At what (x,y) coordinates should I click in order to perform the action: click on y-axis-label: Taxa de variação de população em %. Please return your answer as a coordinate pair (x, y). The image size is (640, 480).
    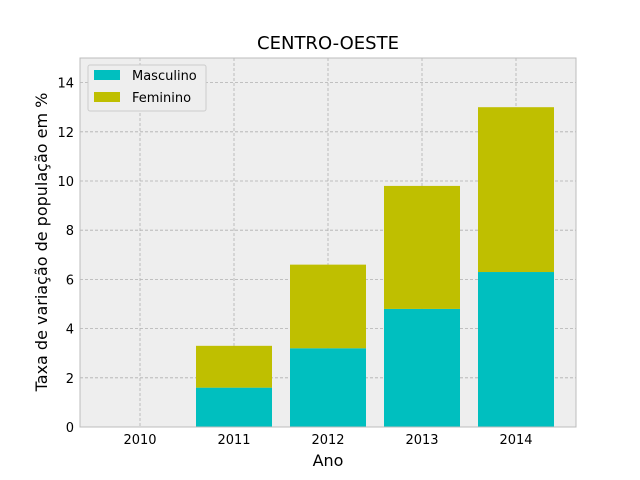
    Looking at the image, I should click on (41, 243).